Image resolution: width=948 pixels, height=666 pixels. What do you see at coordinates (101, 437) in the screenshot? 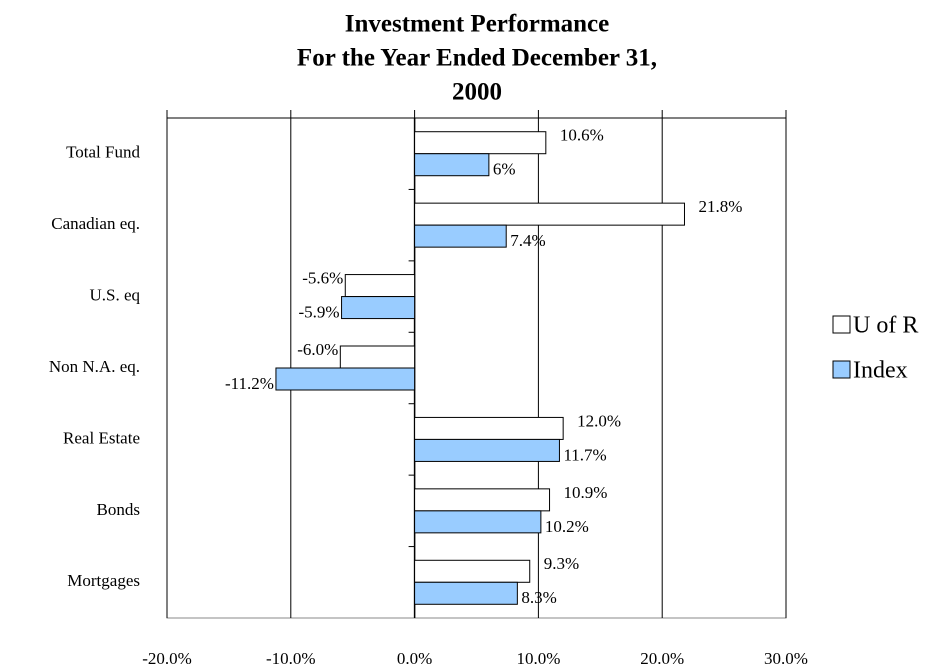
I see `y-tick-label: Real Estate` at bounding box center [101, 437].